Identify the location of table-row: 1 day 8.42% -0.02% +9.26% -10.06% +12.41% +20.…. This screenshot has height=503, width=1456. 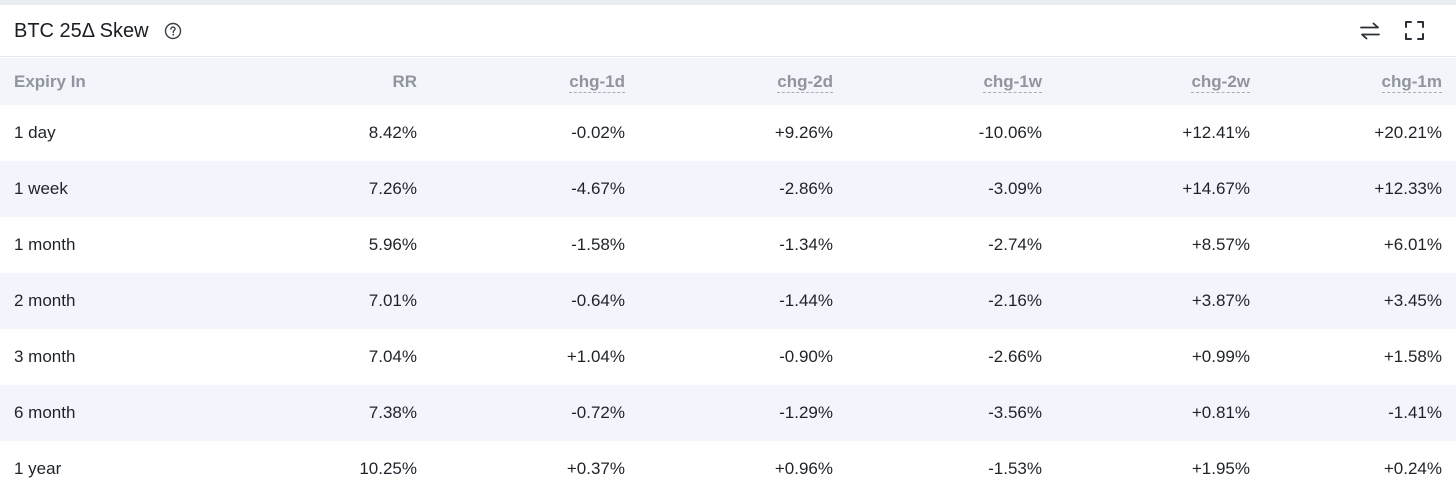
(728, 133).